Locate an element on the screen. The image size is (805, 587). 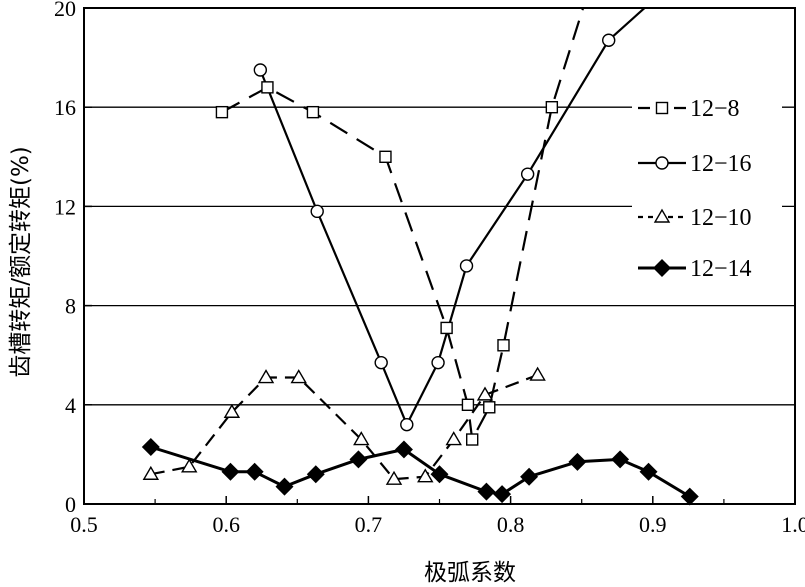
legend-item-4-label: 12−14 is located at coordinates (721, 269).